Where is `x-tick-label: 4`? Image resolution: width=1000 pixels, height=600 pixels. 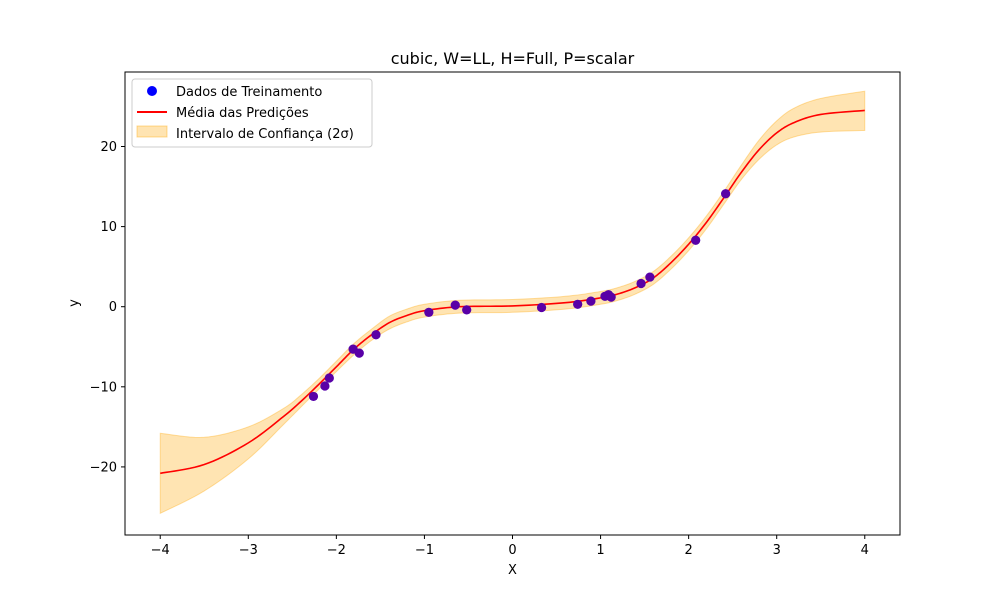
x-tick-label: 4 is located at coordinates (865, 550).